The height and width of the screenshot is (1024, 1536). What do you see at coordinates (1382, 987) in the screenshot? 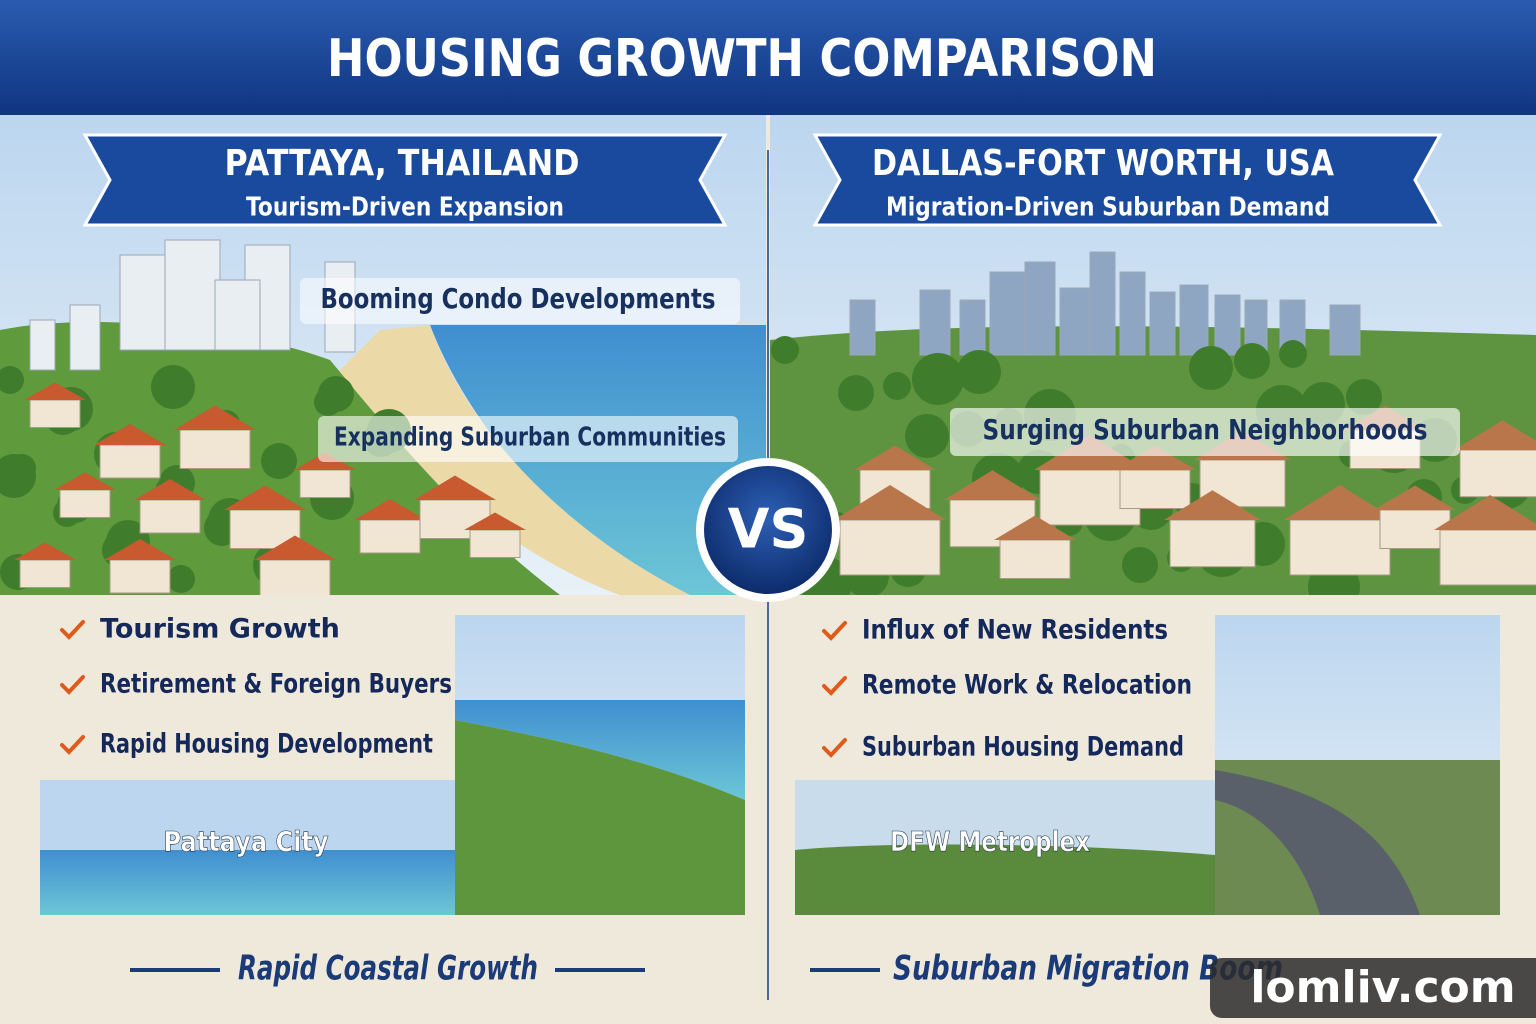
I see `watermark: lomliv.com` at bounding box center [1382, 987].